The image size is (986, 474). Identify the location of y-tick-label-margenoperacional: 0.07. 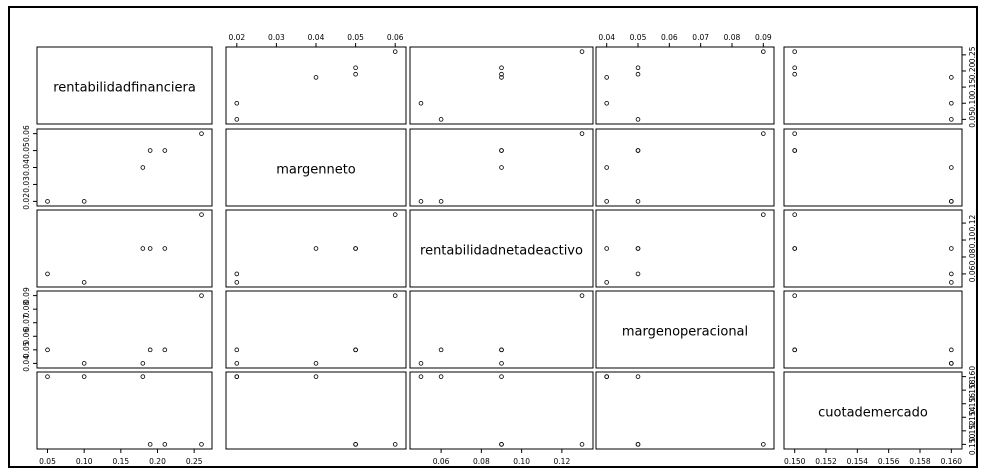
(26, 322).